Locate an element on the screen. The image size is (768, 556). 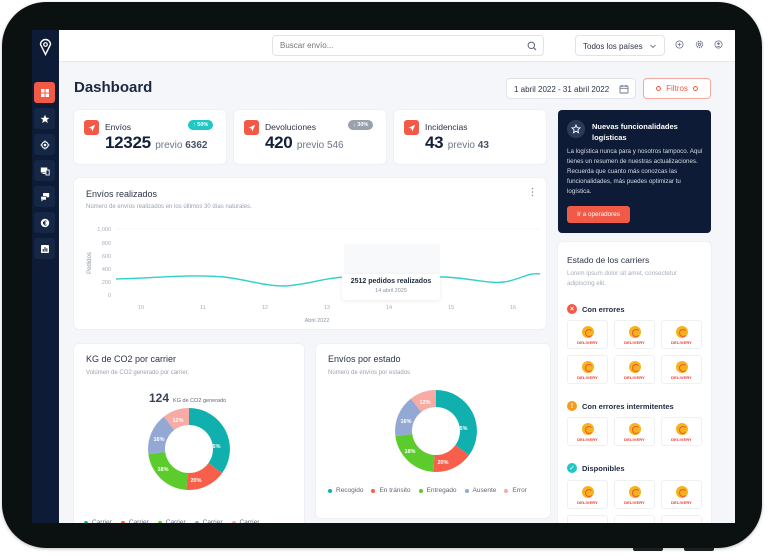
chart-subtitle: Número de envíos por estados is located at coordinates (369, 373).